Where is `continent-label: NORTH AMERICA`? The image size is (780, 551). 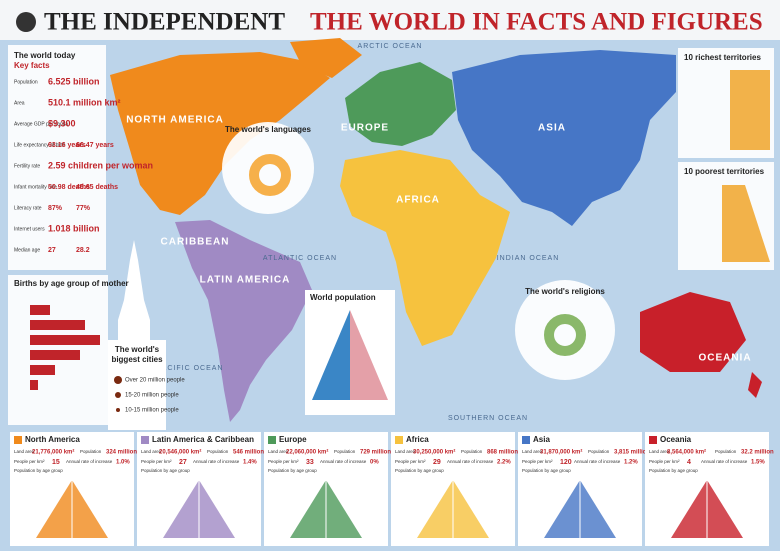
continent-label: NORTH AMERICA is located at coordinates (175, 120).